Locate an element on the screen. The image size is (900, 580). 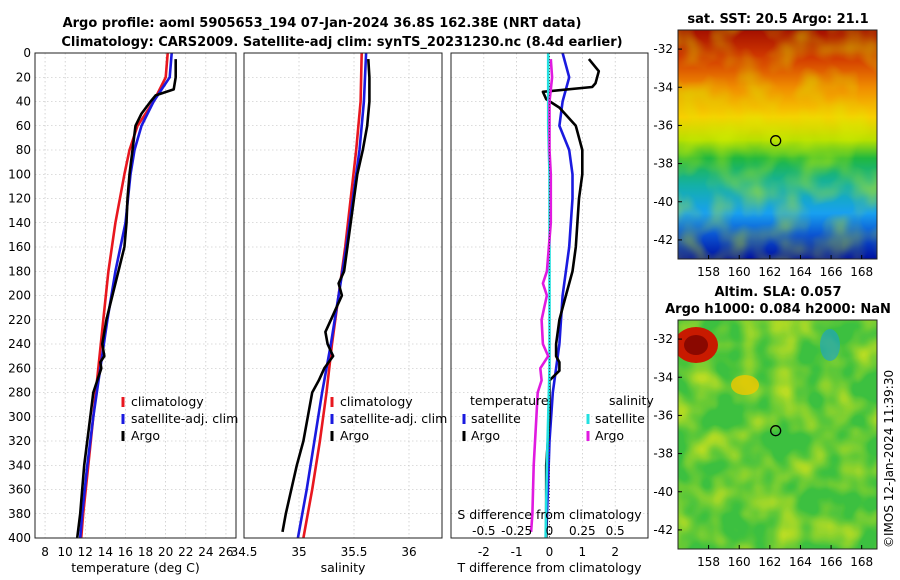
x-tick-label: 12 is located at coordinates (85, 552).